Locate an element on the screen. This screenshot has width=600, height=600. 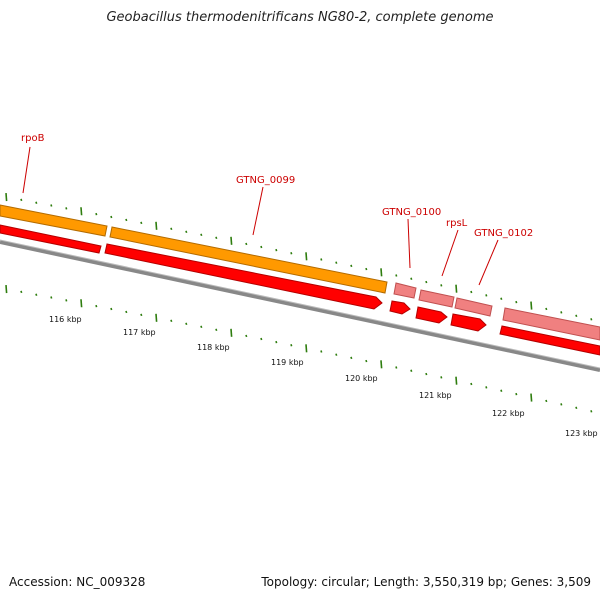
scale-label-122: 122 kbp is located at coordinates (508, 413).